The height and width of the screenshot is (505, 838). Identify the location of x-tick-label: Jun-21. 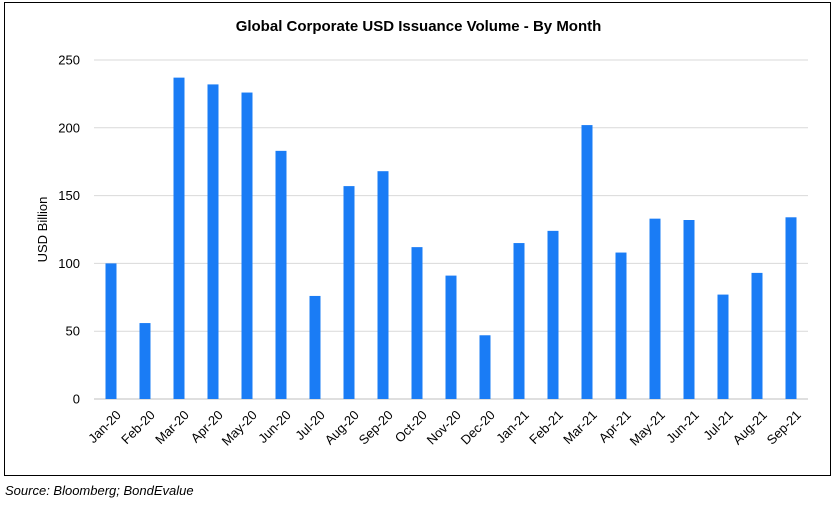
(682, 426).